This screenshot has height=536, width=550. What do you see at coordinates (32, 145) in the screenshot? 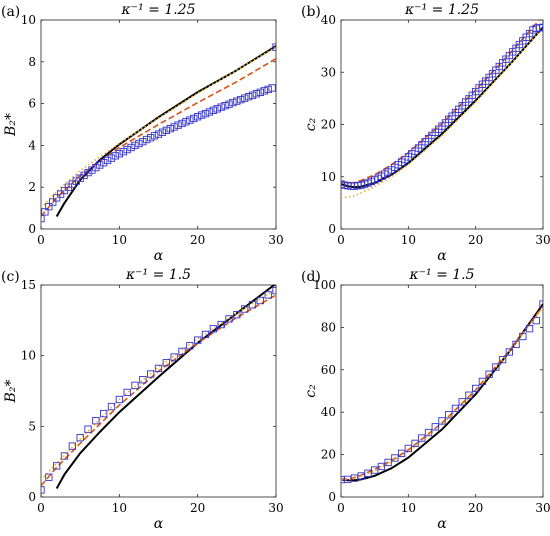
I see `y-tick-label: 4` at bounding box center [32, 145].